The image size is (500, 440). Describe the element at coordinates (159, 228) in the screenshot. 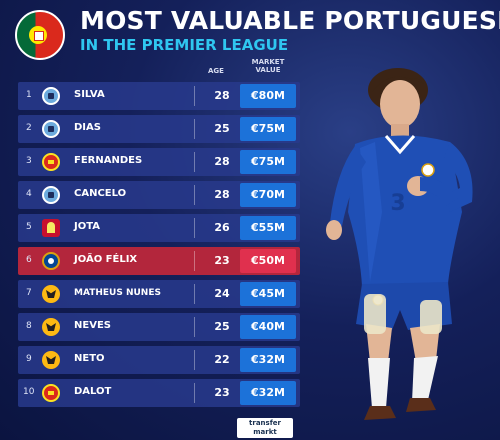

I see `ranking-row: 5 JOTA 26 €55M` at that location.